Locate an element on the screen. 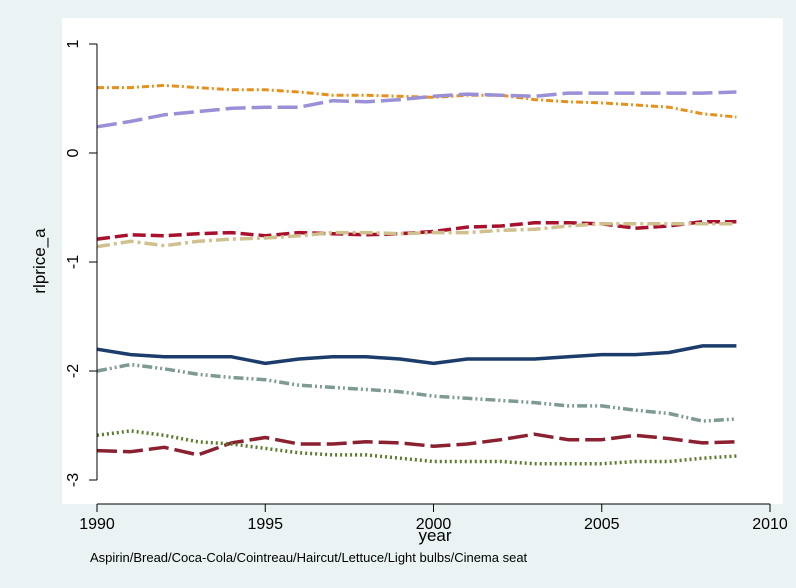 This screenshot has width=796, height=588. y-tick-label: -3 is located at coordinates (73, 480).